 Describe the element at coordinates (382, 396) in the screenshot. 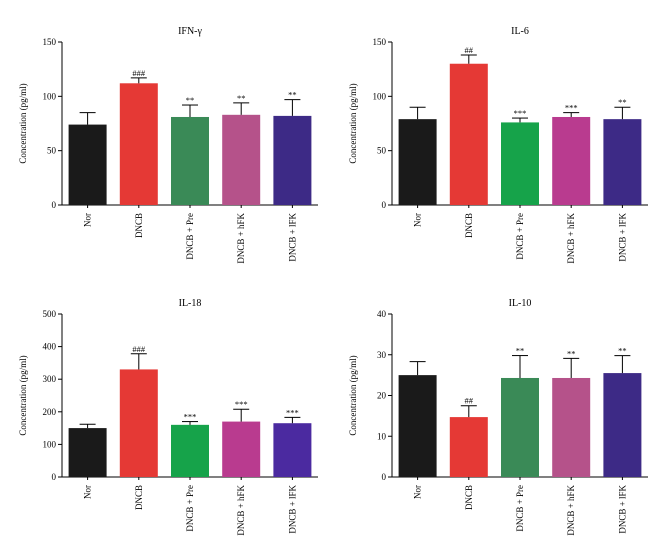

I see `y-tick-label: 20` at that location.